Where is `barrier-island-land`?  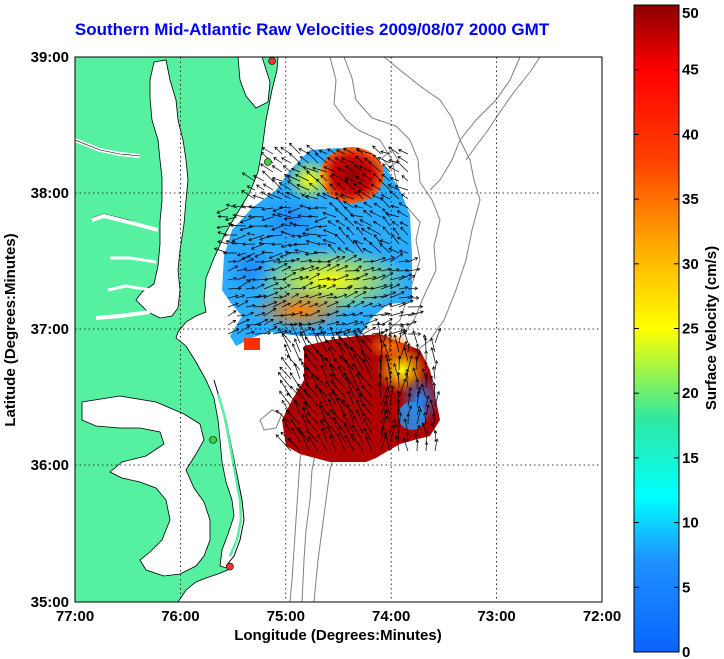 barrier-island-land is located at coordinates (229, 475).